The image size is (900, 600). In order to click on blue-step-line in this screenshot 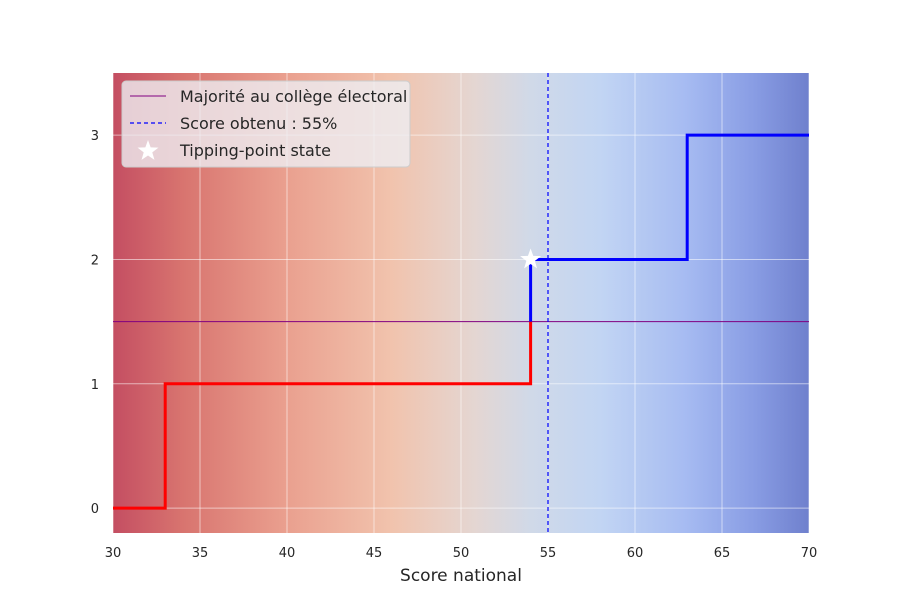, I will do `click(669, 227)`.